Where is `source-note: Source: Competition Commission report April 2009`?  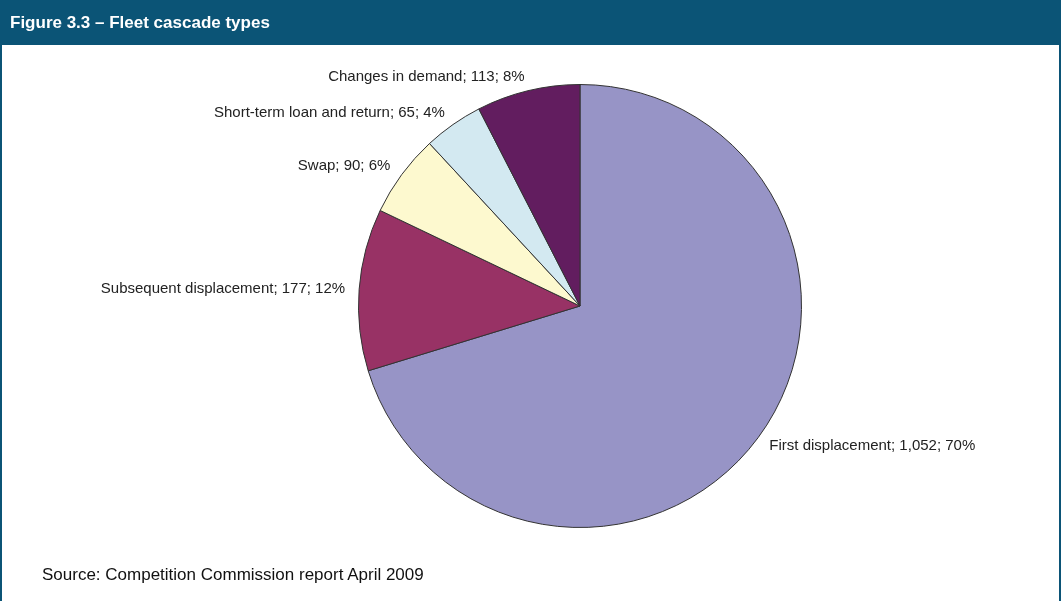
source-note: Source: Competition Commission report April 2009 is located at coordinates (233, 575).